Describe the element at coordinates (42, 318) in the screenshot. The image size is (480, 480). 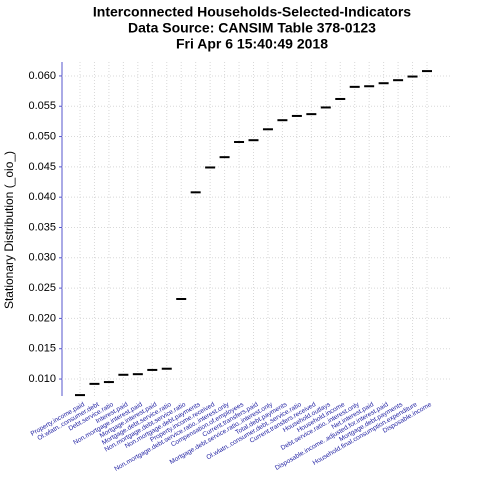
I see `y-tick-label: 0.020` at that location.